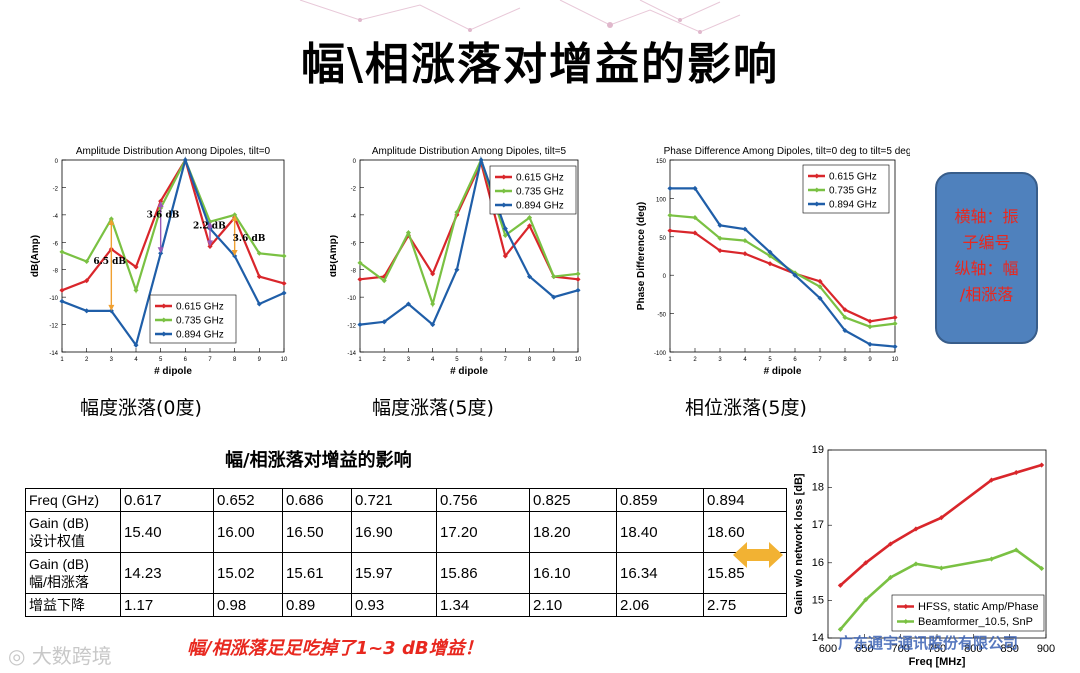 The width and height of the screenshot is (1080, 673). What do you see at coordinates (853, 177) in the screenshot?
I see `legend-label: 0.615 GHz` at bounding box center [853, 177].